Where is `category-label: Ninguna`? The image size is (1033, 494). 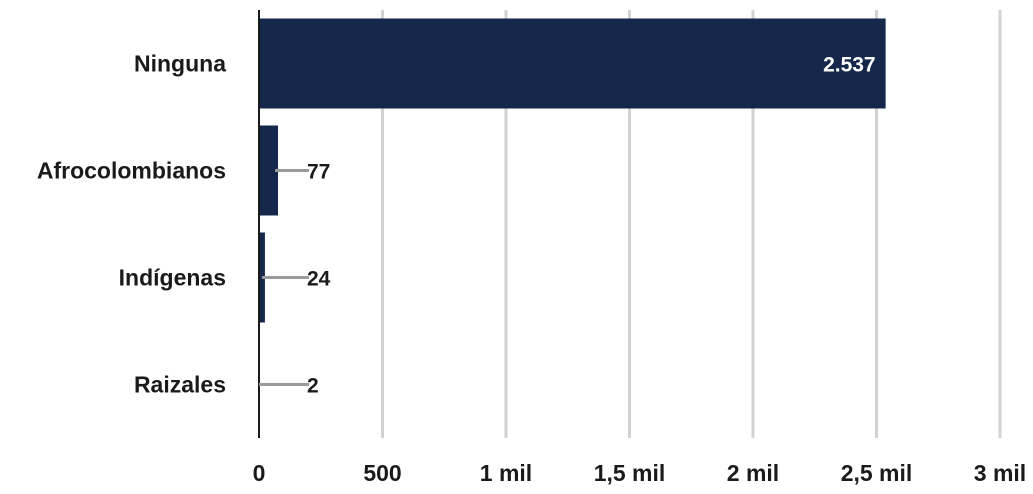 category-label: Ninguna is located at coordinates (180, 64).